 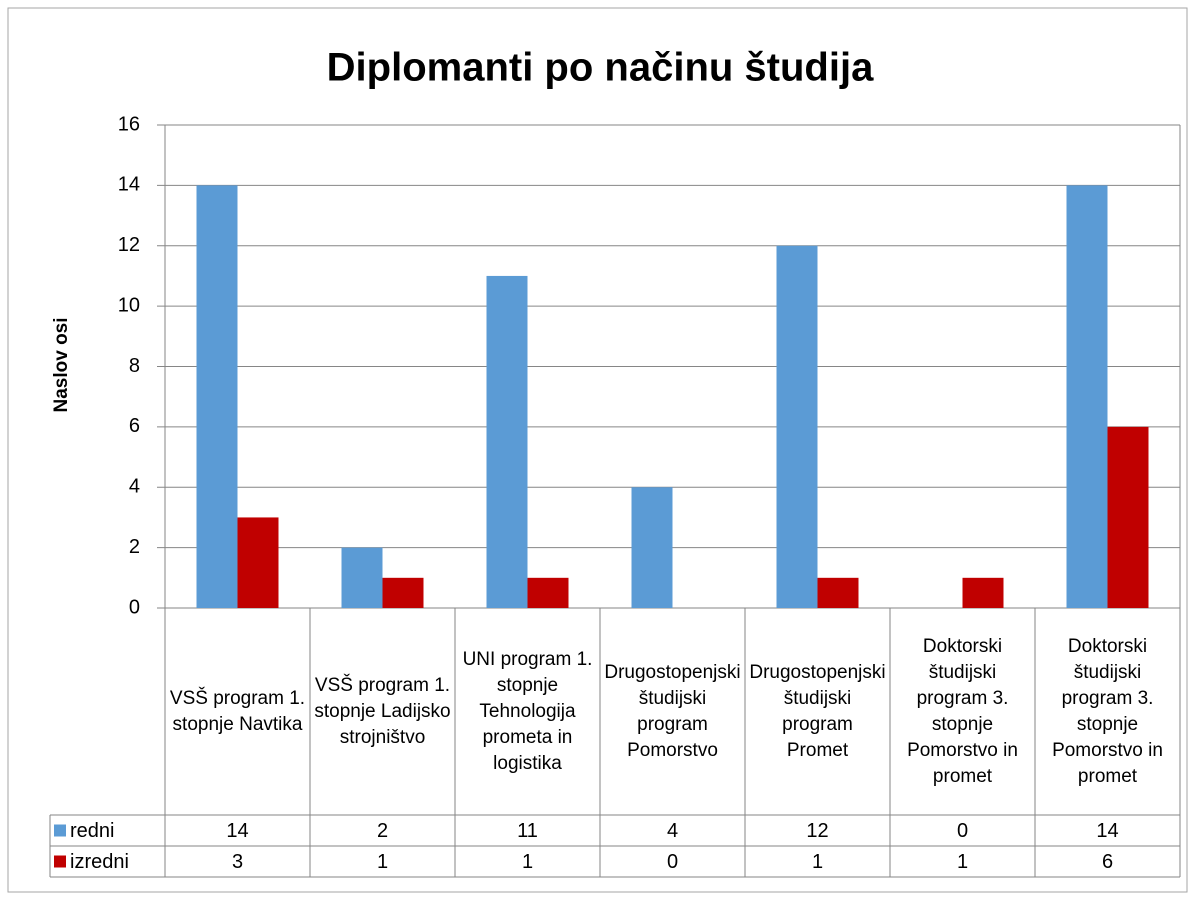 I want to click on x-tick-label: VSŠ program 1. stopnje Navtika, so click(x=237, y=711).